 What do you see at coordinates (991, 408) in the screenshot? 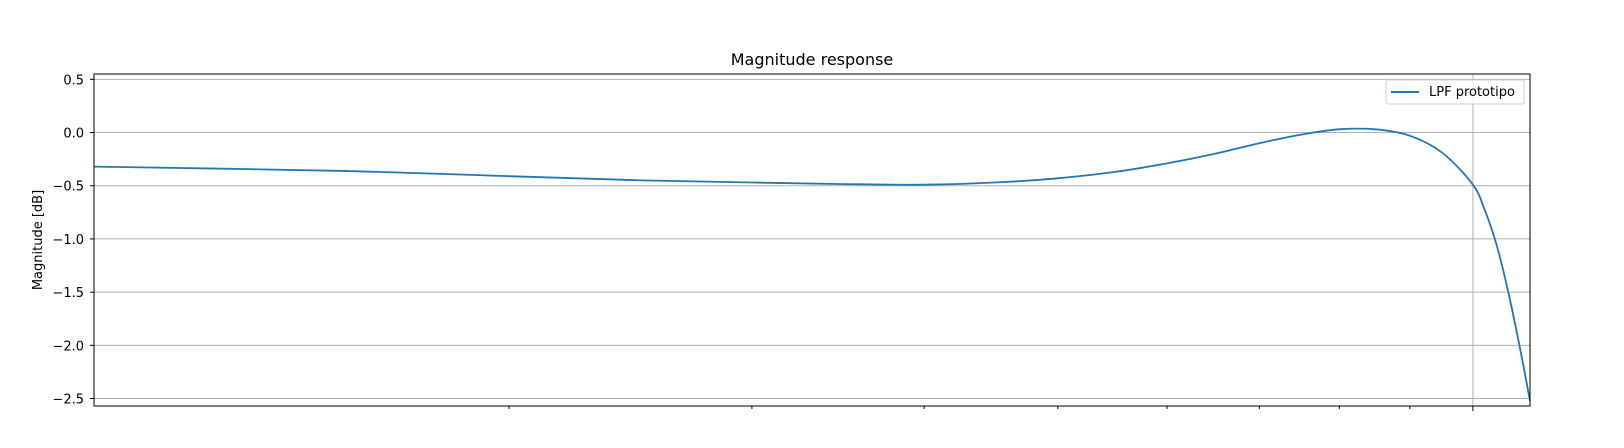
I see `x-ticks` at bounding box center [991, 408].